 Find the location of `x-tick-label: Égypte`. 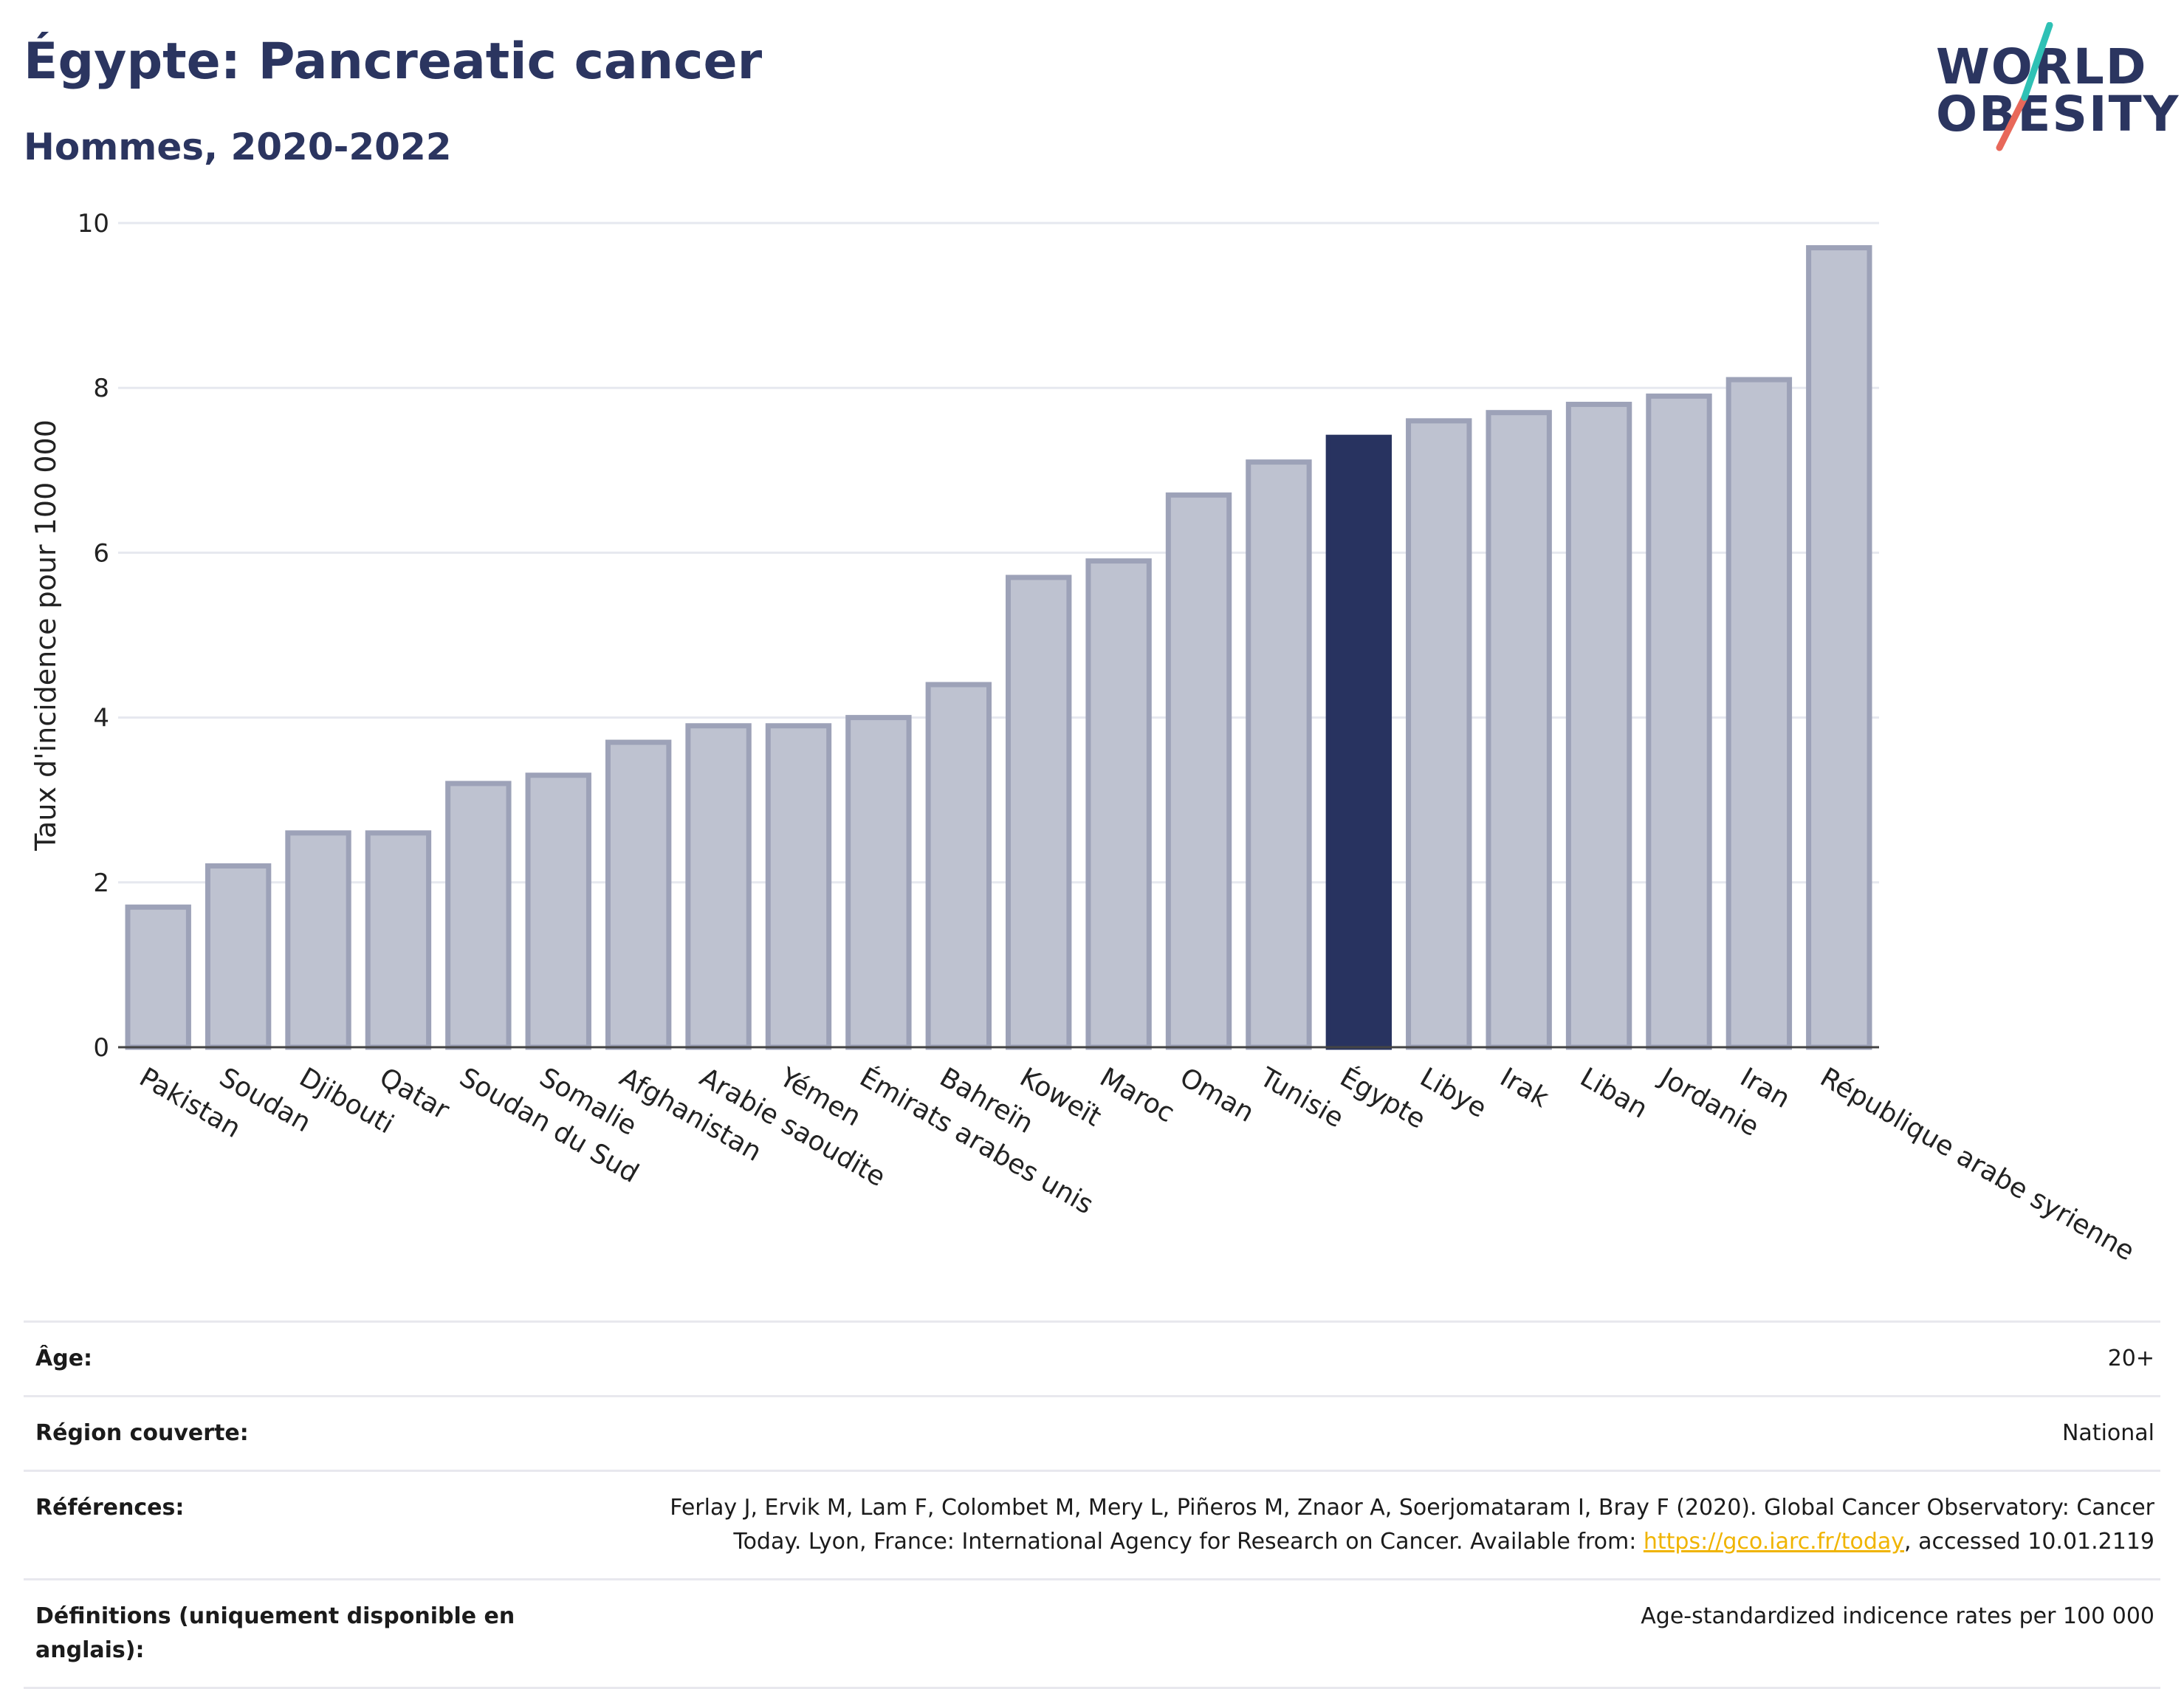

x-tick-label: Égypte is located at coordinates (1383, 1098).